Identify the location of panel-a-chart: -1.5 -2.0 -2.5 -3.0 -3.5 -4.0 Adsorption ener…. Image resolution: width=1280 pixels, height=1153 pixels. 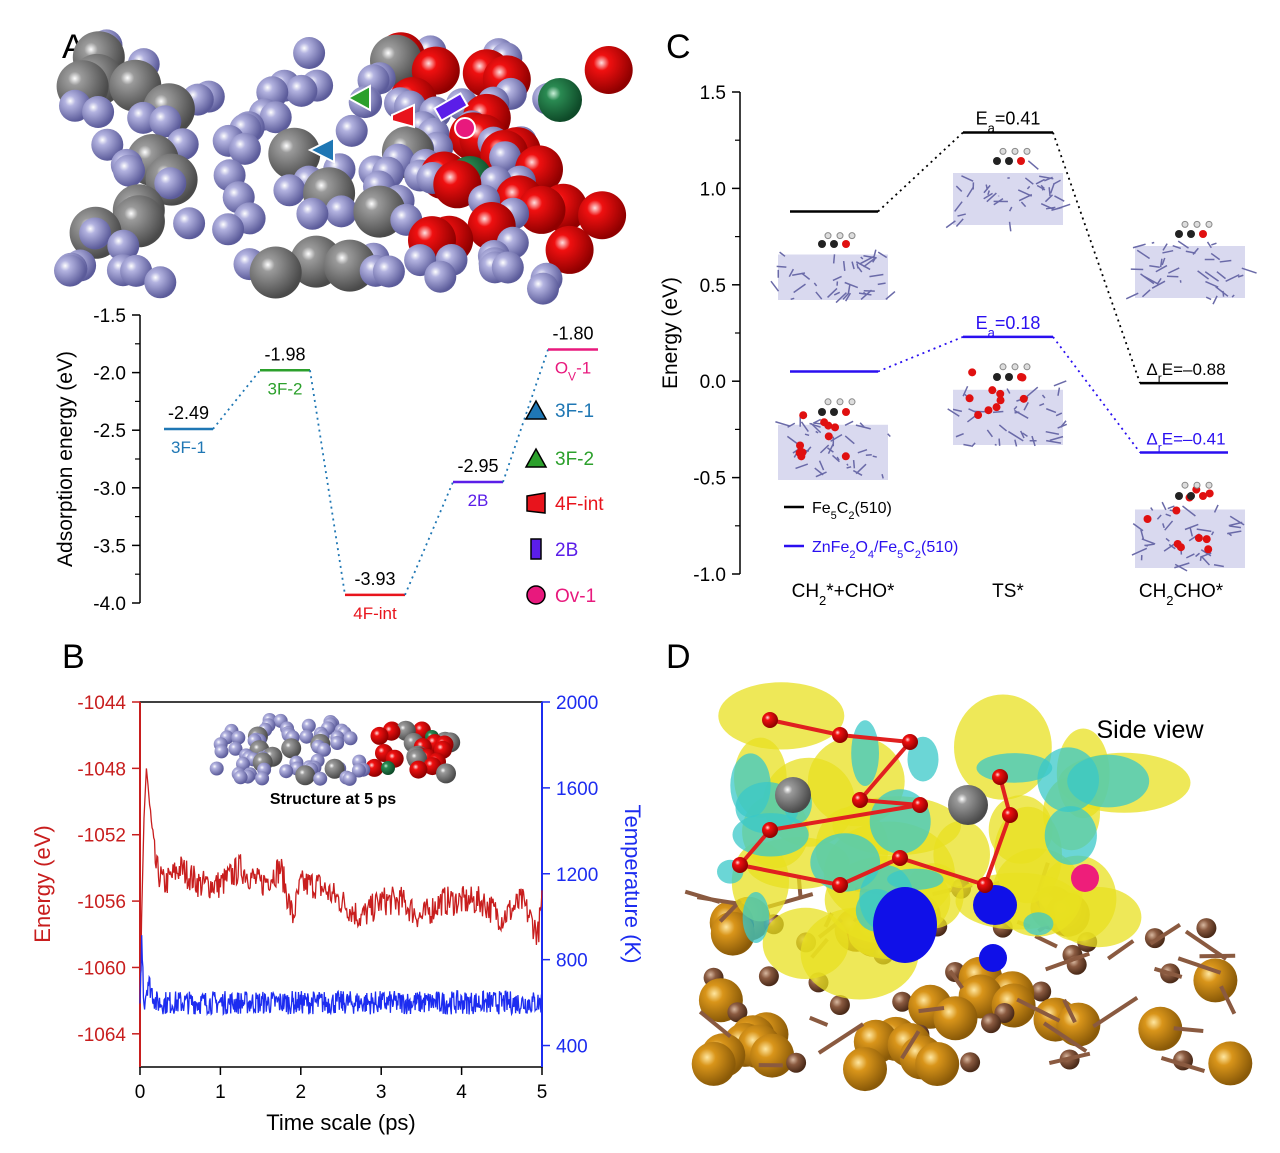
(329, 464).